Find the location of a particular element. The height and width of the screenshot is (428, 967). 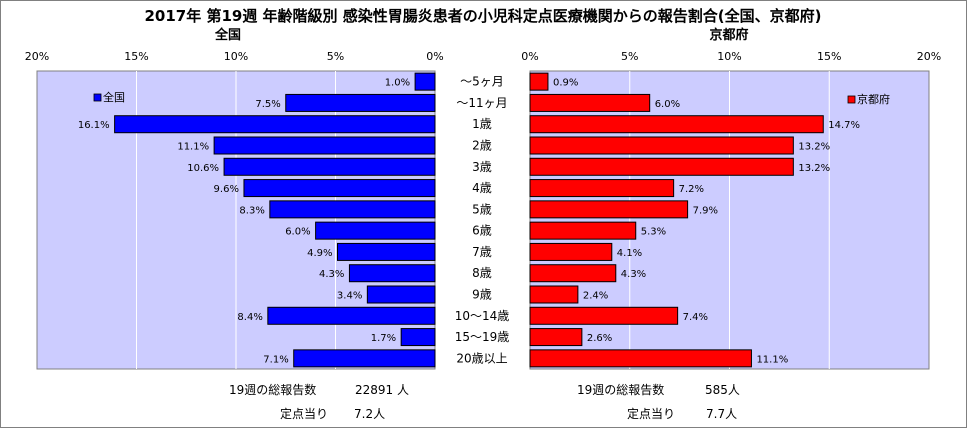

national-data-label: 8.4% is located at coordinates (249, 317).